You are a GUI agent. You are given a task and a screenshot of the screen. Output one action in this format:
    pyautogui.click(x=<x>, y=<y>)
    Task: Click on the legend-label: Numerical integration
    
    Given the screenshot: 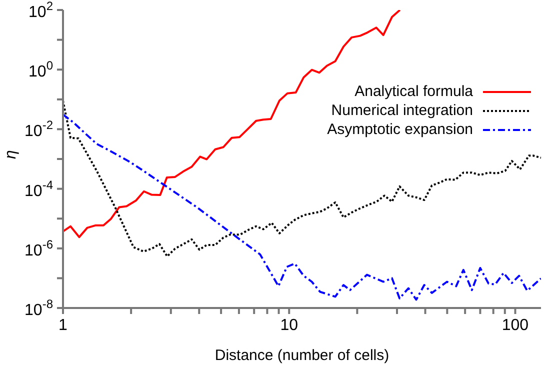 What is the action you would take?
    pyautogui.click(x=402, y=110)
    